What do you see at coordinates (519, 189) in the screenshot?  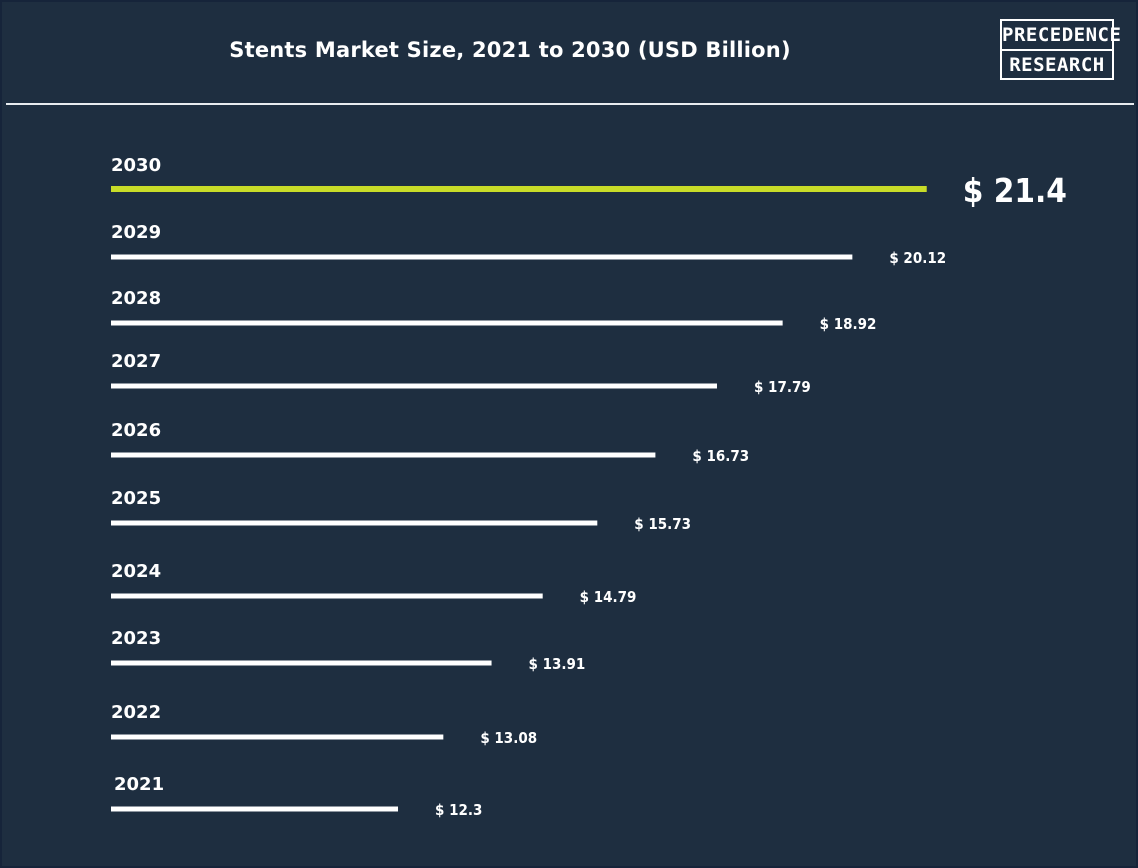 I see `bar-2030` at bounding box center [519, 189].